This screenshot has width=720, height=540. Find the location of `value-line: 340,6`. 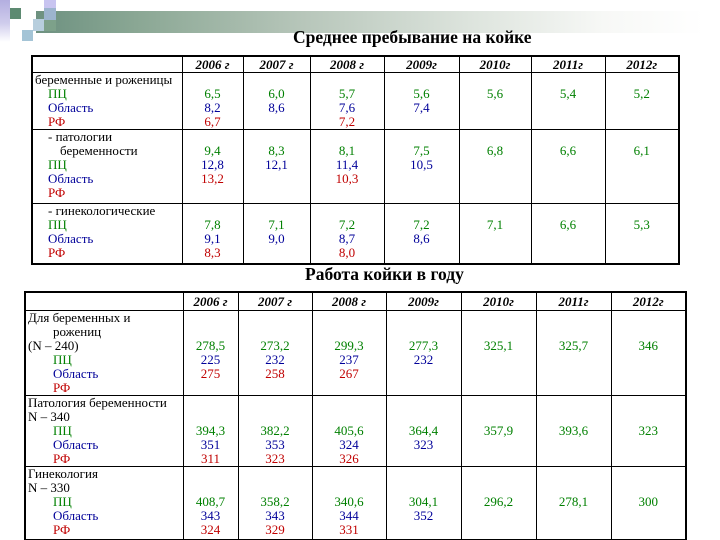

value-line: 340,6 is located at coordinates (349, 501).